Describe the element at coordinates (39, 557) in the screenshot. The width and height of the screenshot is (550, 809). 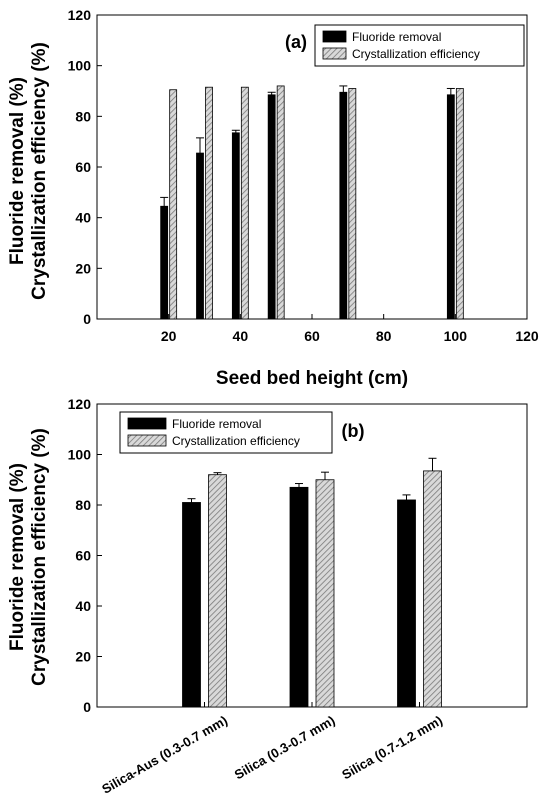
I see `panel-b-y-axis-label-line2: Crystallization efficiency (%)` at that location.